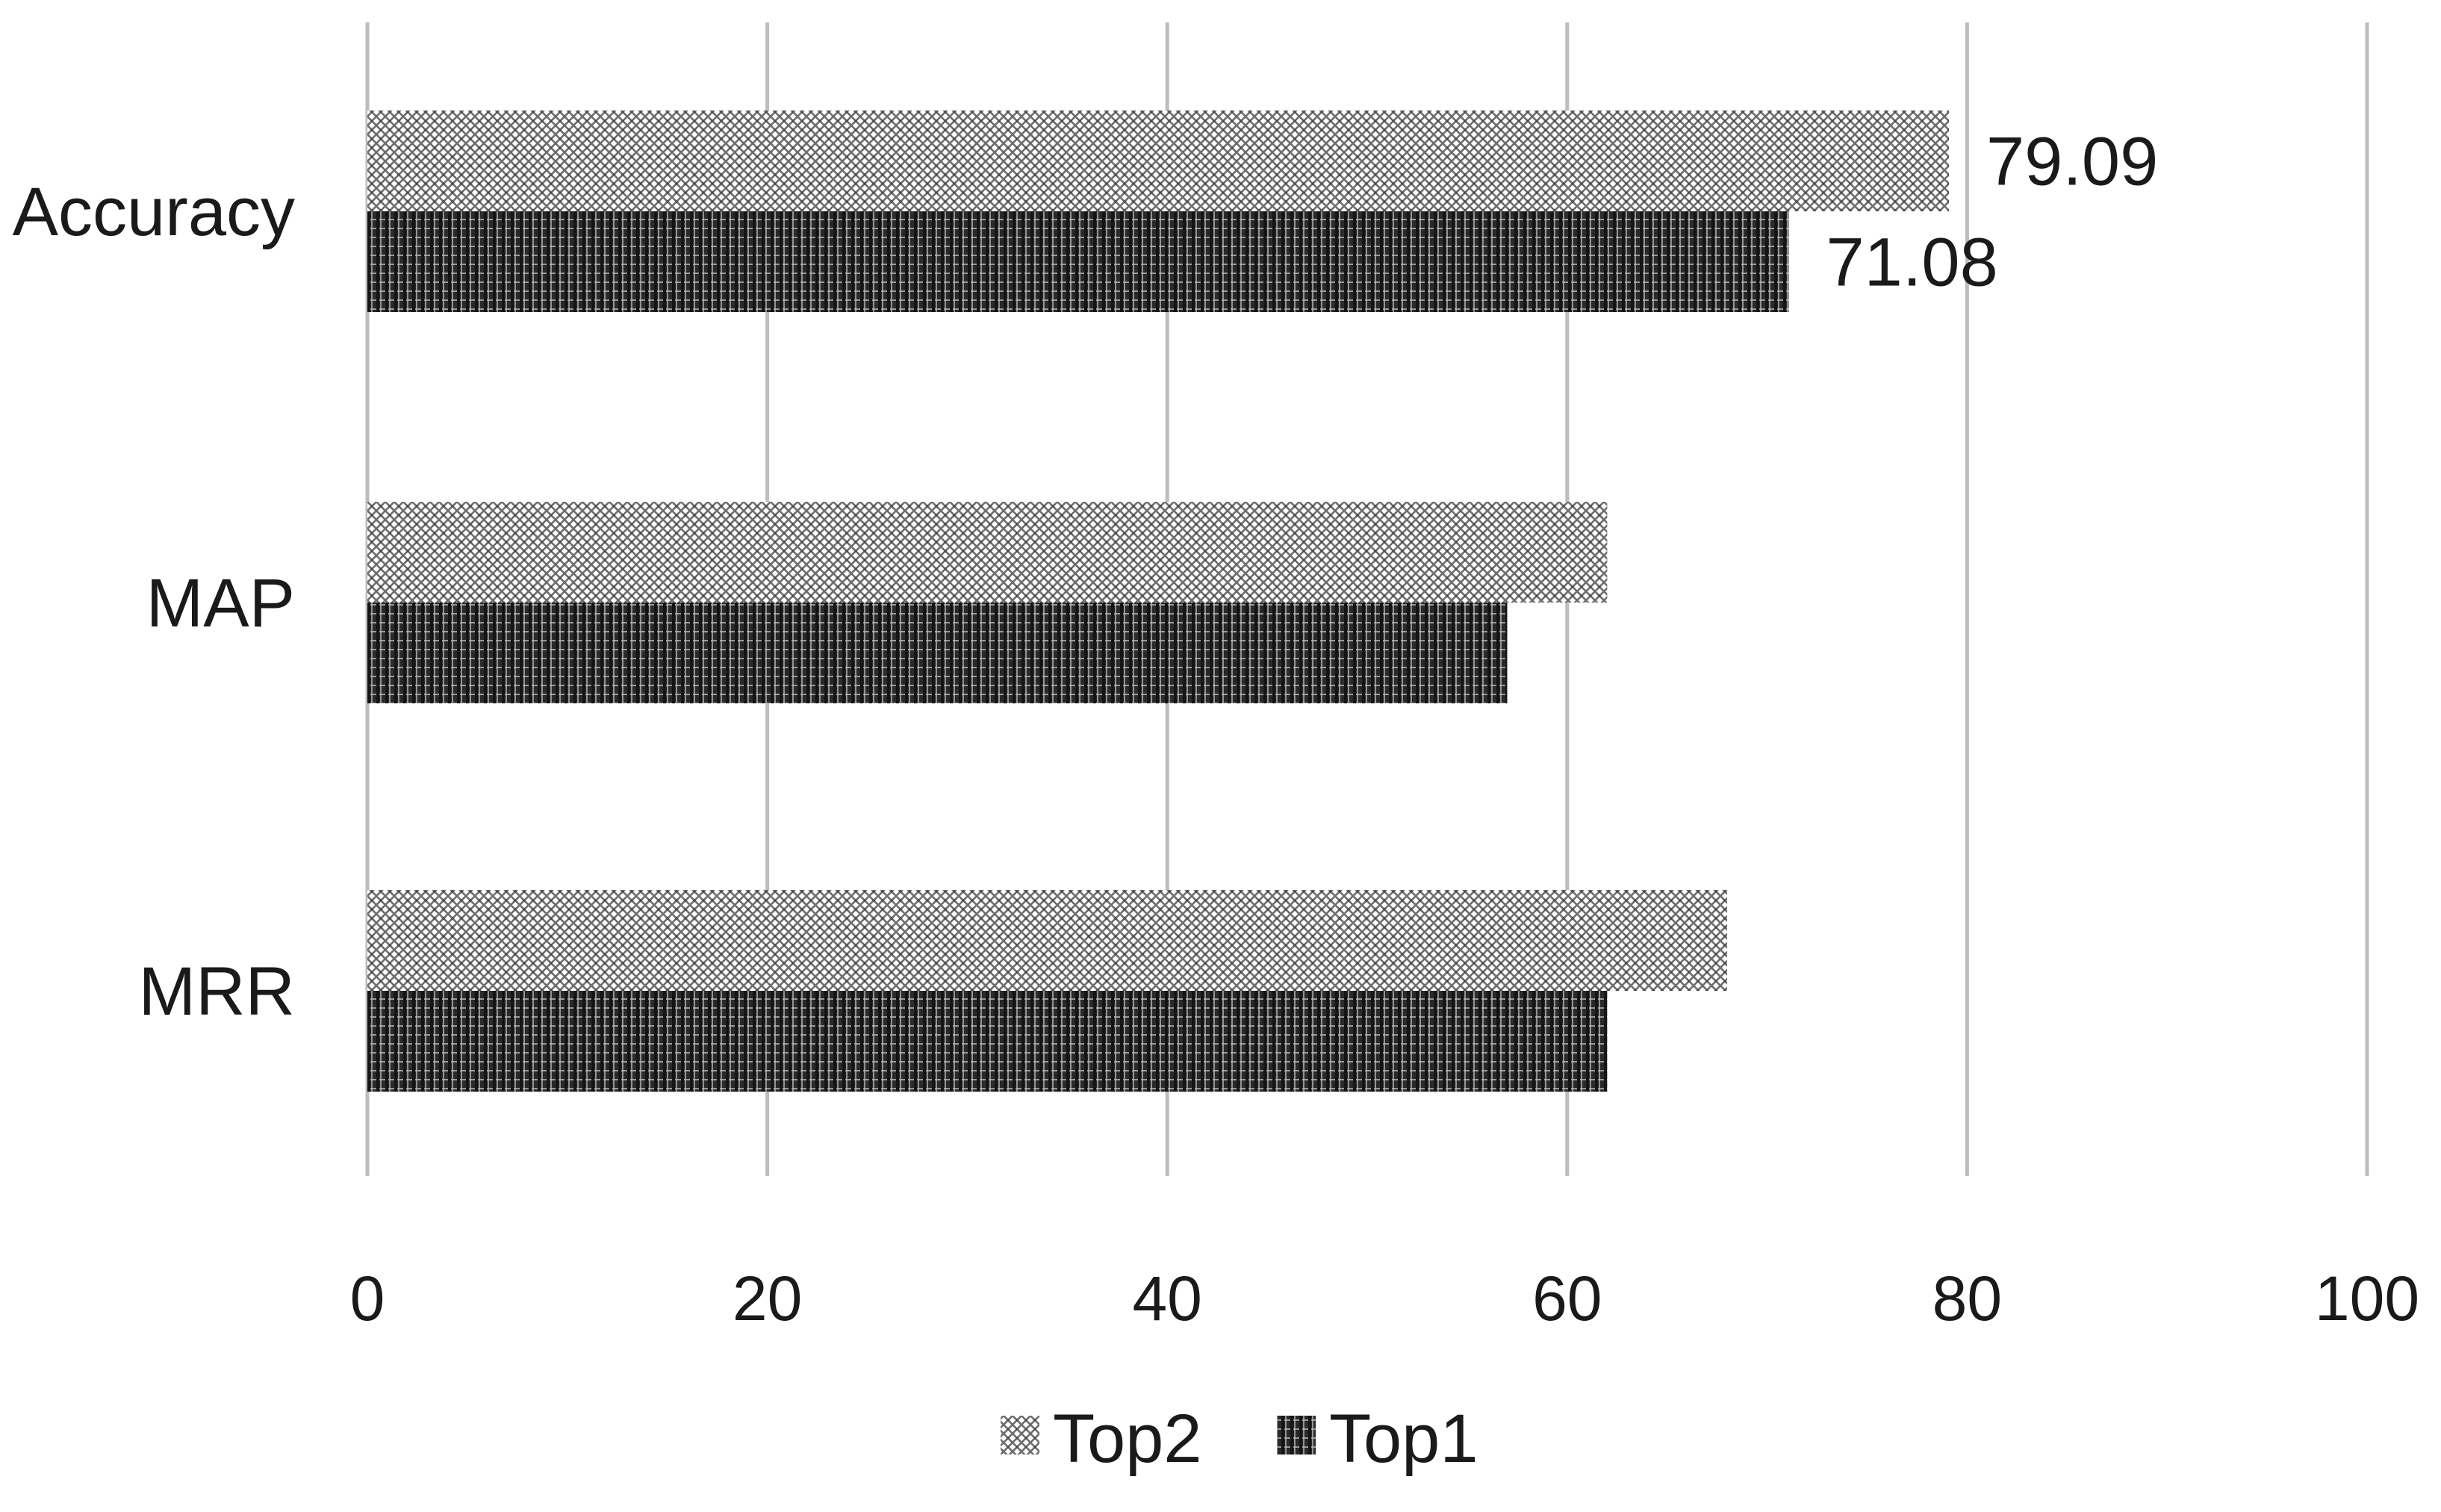 This screenshot has height=1512, width=2441. What do you see at coordinates (987, 552) in the screenshot?
I see `bar-top2-map` at bounding box center [987, 552].